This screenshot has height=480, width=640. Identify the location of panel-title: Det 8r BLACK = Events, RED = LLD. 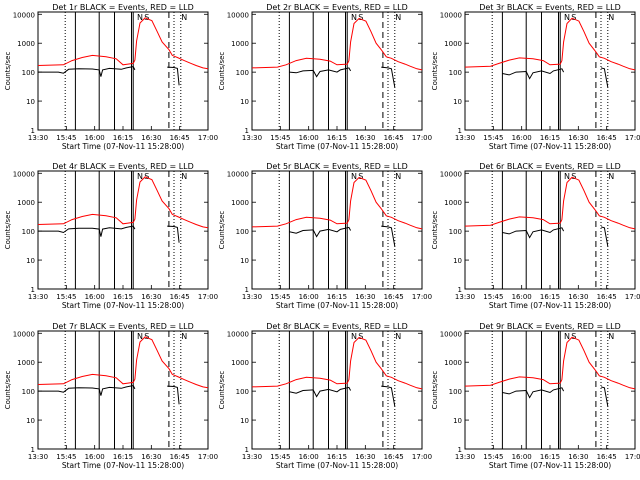
(337, 326).